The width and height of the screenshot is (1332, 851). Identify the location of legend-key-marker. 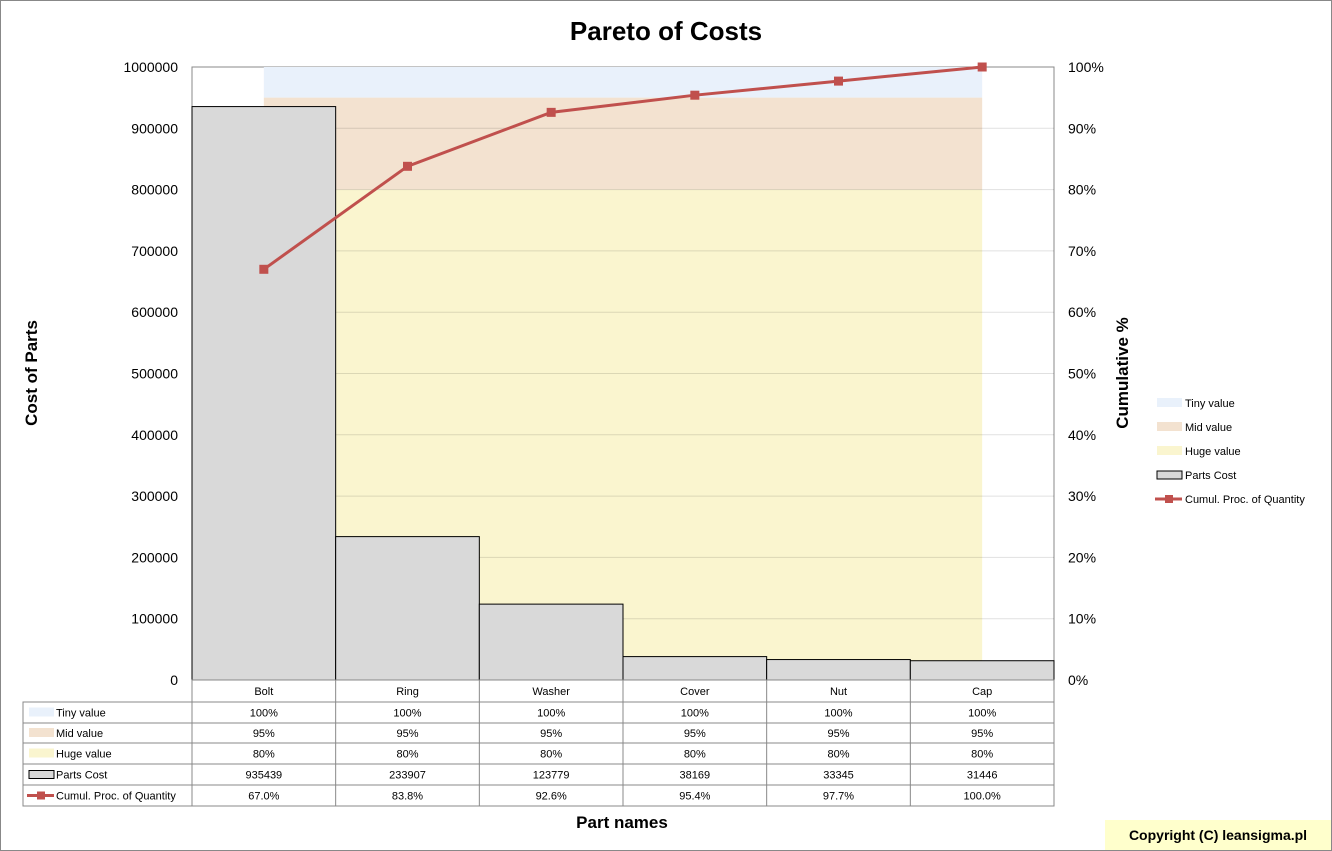
(1169, 499).